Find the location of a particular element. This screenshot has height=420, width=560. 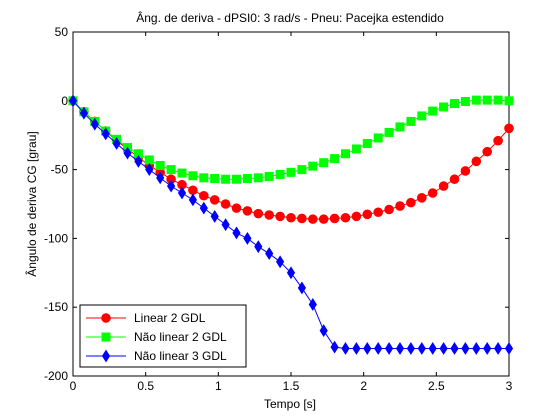

y-tick-label: -150 is located at coordinates (56, 307).